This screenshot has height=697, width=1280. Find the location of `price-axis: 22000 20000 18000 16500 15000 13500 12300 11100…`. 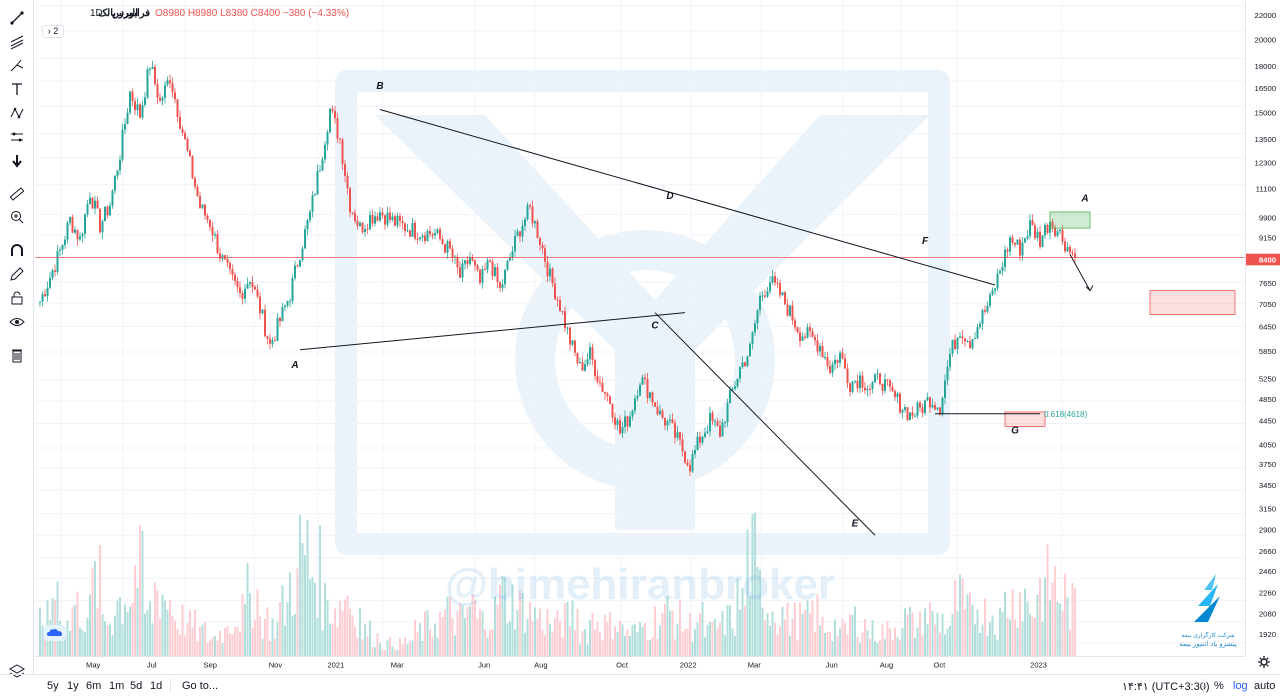

price-axis: 22000 20000 18000 16500 15000 13500 12300 11100… is located at coordinates (1262, 328).